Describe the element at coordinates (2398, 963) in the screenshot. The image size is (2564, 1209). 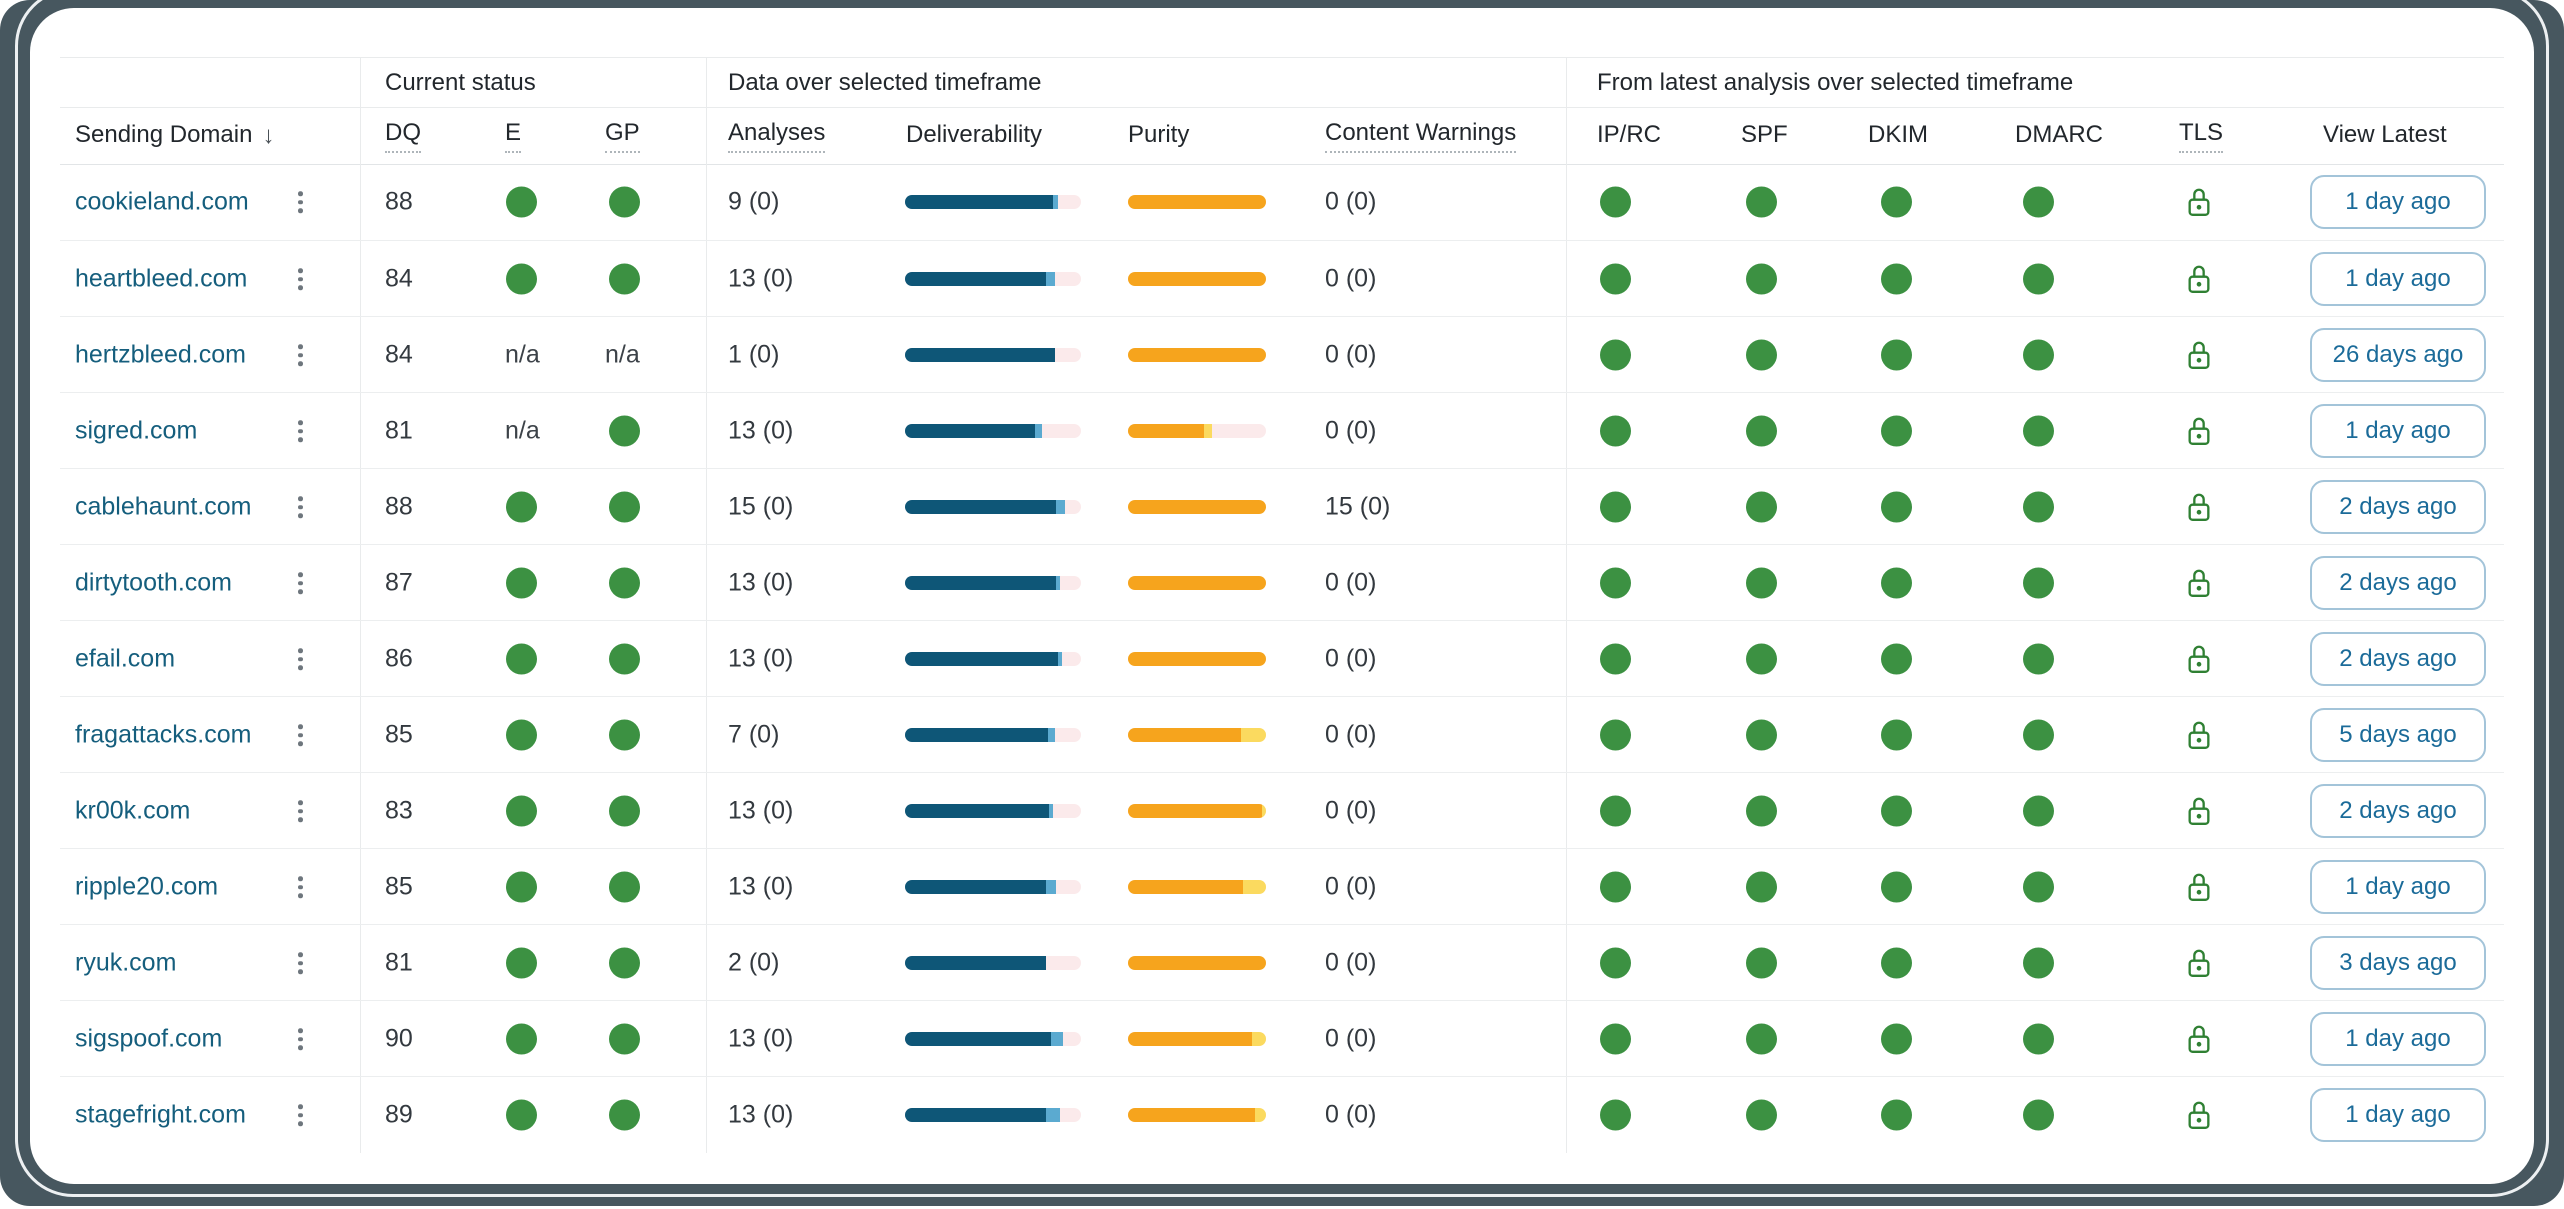
I see `view-latest-button: 3 days ago` at that location.